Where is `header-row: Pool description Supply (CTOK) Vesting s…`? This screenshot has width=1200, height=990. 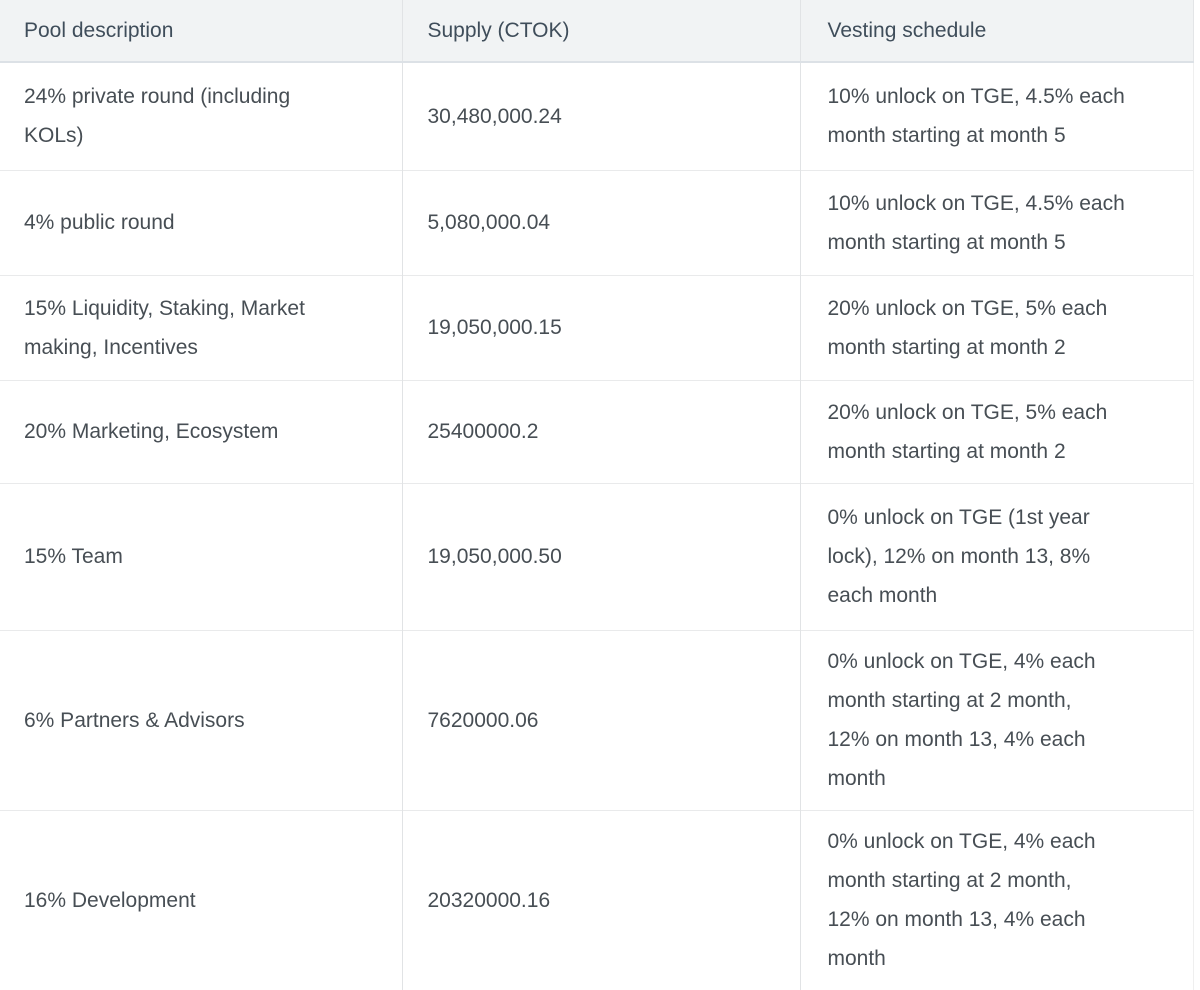 header-row: Pool description Supply (CTOK) Vesting s… is located at coordinates (597, 31).